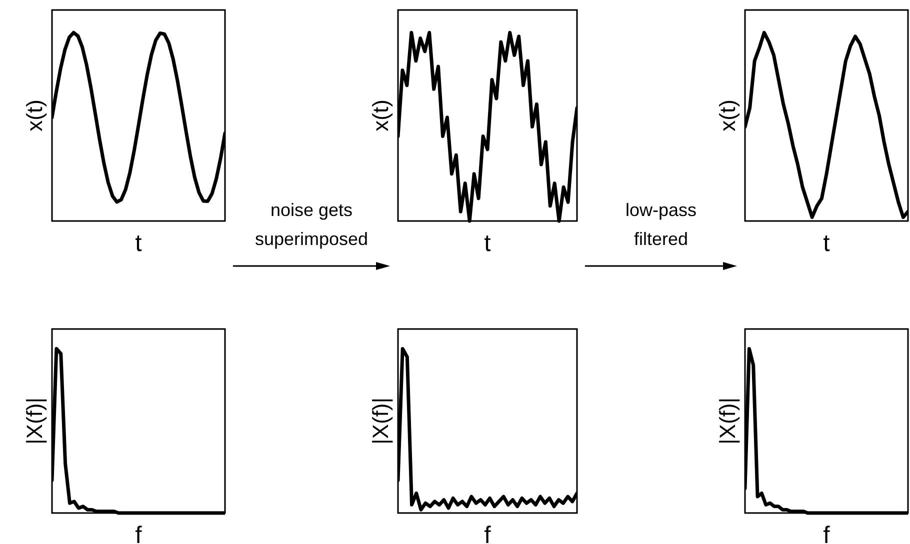 The image size is (910, 544). Describe the element at coordinates (661, 224) in the screenshot. I see `text: low-pass filtered` at that location.